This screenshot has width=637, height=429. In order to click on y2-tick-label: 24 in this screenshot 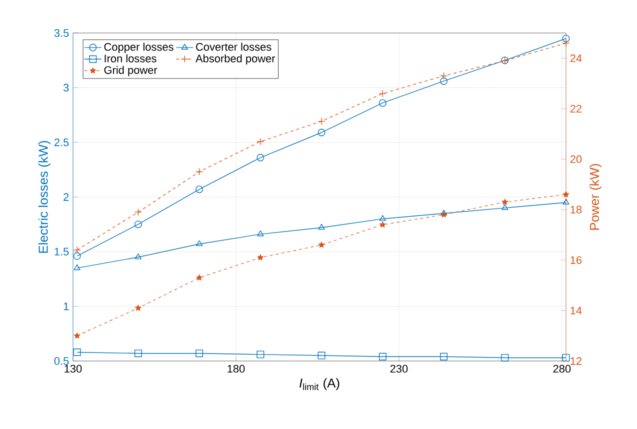, I will do `click(576, 58)`.